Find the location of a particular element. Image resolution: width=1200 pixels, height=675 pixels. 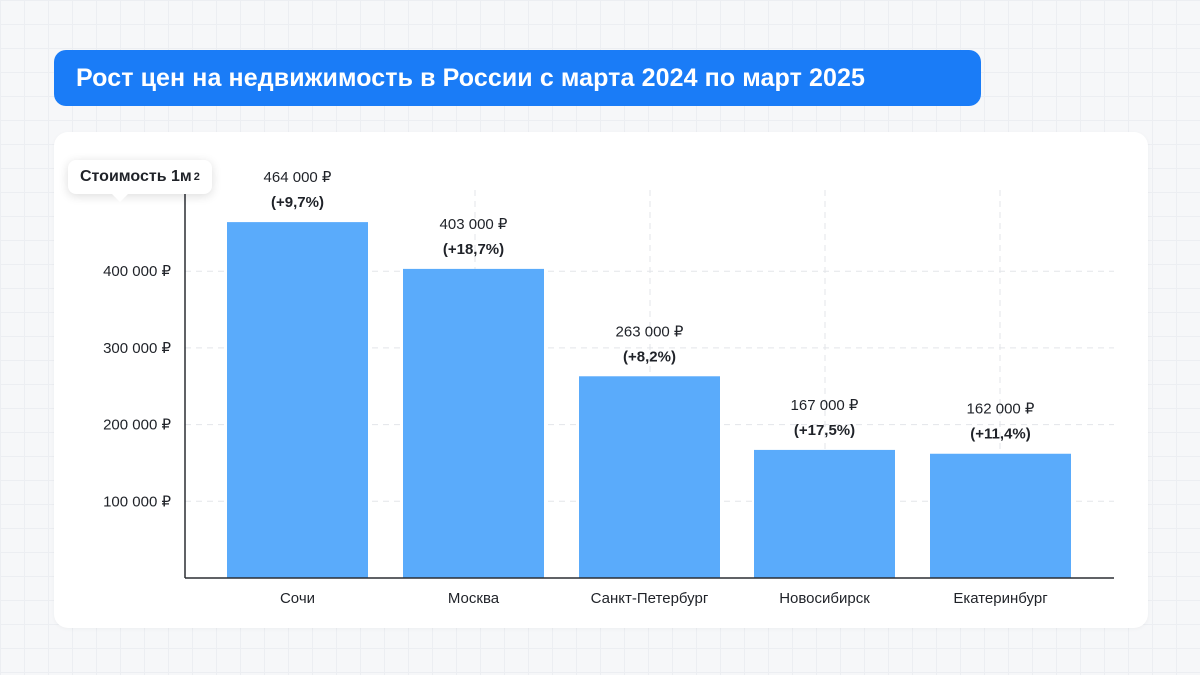

bar-value-label: 162 000 ₽ is located at coordinates (1001, 409).